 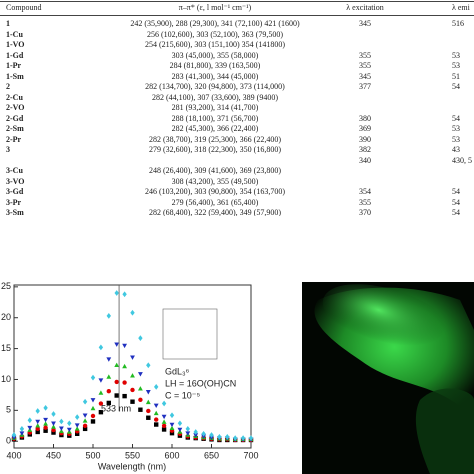 What do you see at coordinates (456, 149) in the screenshot?
I see `table-cell: 43` at bounding box center [456, 149].